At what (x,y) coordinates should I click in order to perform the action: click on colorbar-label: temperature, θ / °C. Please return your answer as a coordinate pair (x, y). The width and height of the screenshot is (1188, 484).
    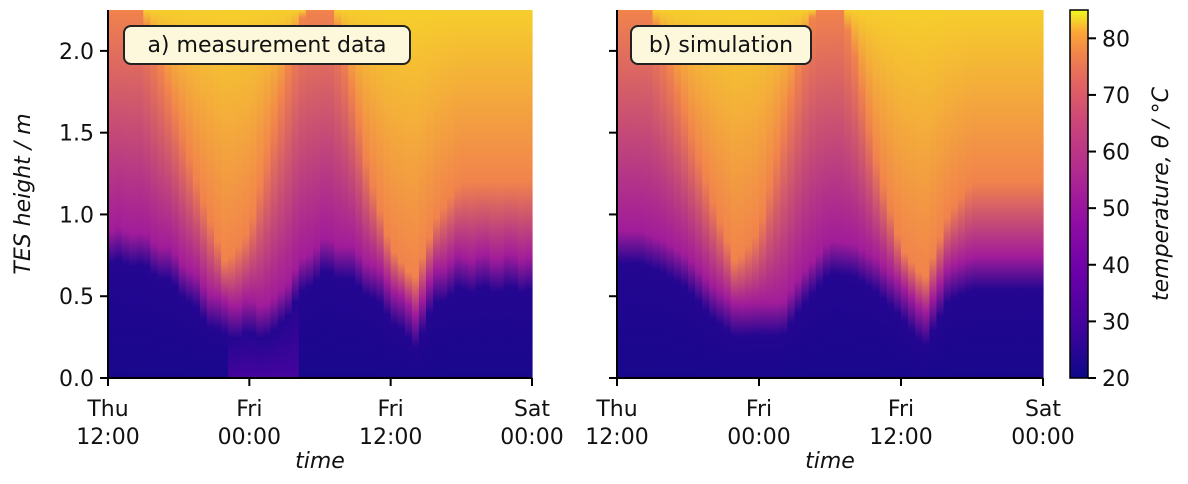
    Looking at the image, I should click on (1161, 193).